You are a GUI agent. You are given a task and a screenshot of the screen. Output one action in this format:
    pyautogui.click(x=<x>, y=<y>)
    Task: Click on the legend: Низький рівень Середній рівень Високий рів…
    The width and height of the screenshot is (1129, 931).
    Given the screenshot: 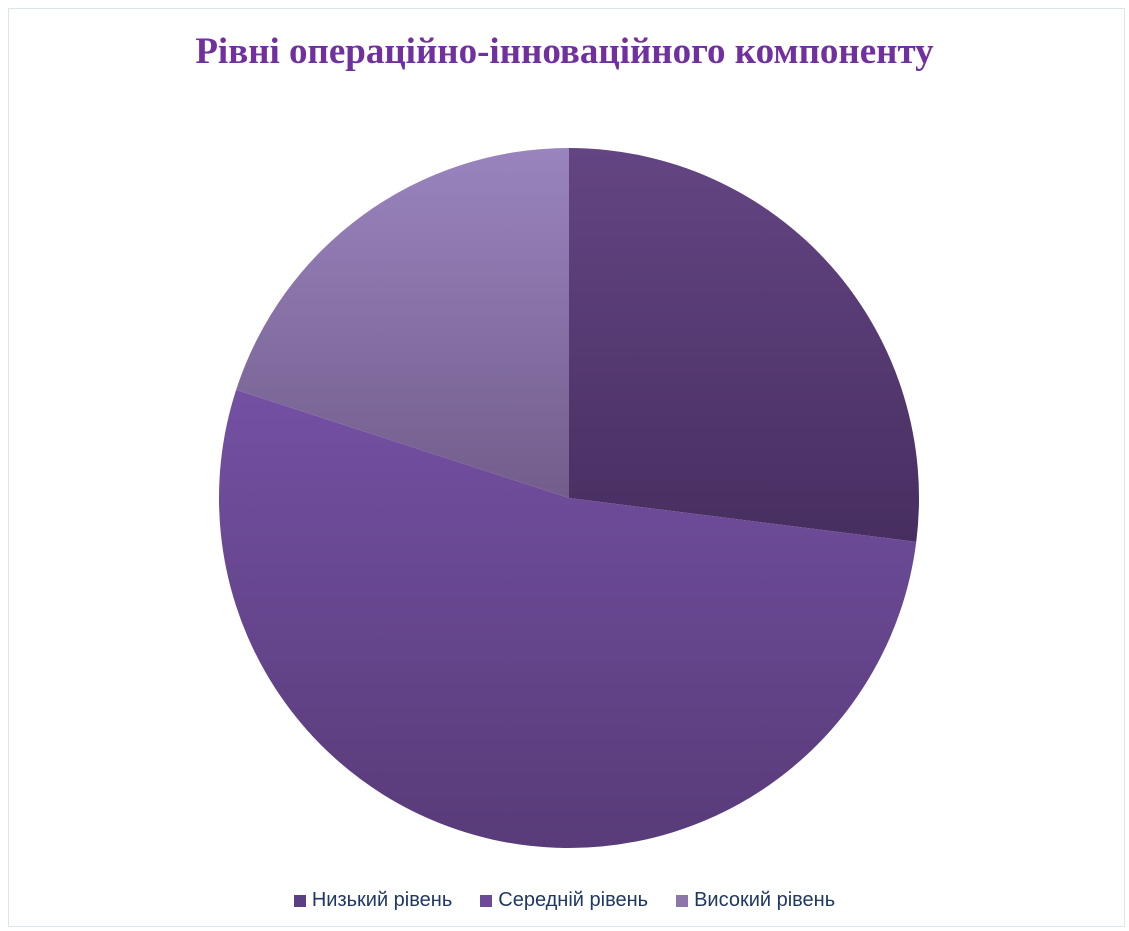 What is the action you would take?
    pyautogui.click(x=564, y=900)
    